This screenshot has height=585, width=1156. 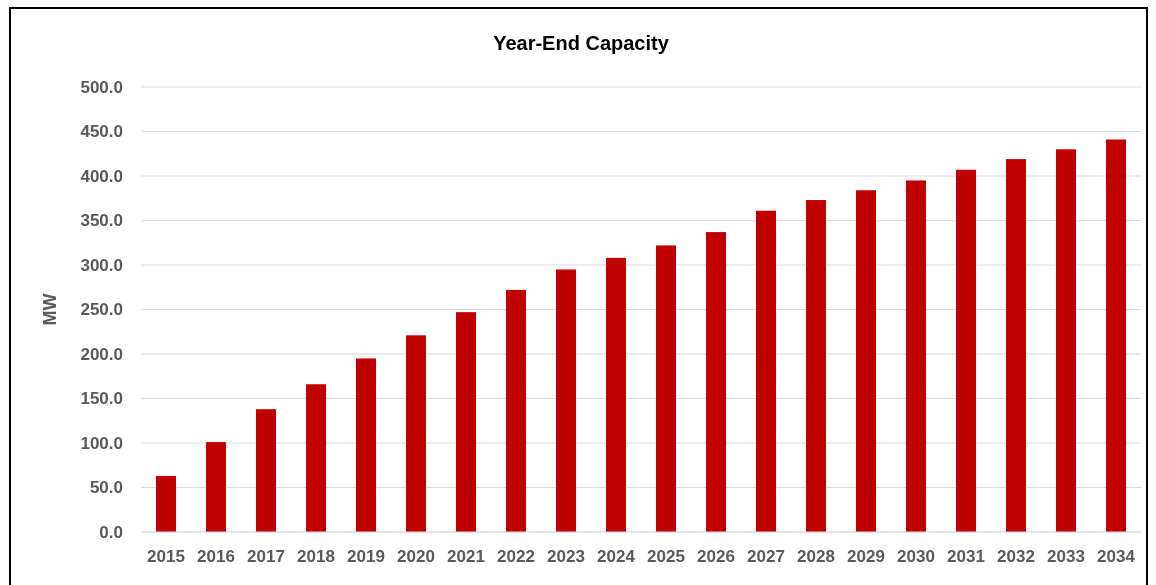 I want to click on x-tick-label: 2028, so click(x=816, y=556).